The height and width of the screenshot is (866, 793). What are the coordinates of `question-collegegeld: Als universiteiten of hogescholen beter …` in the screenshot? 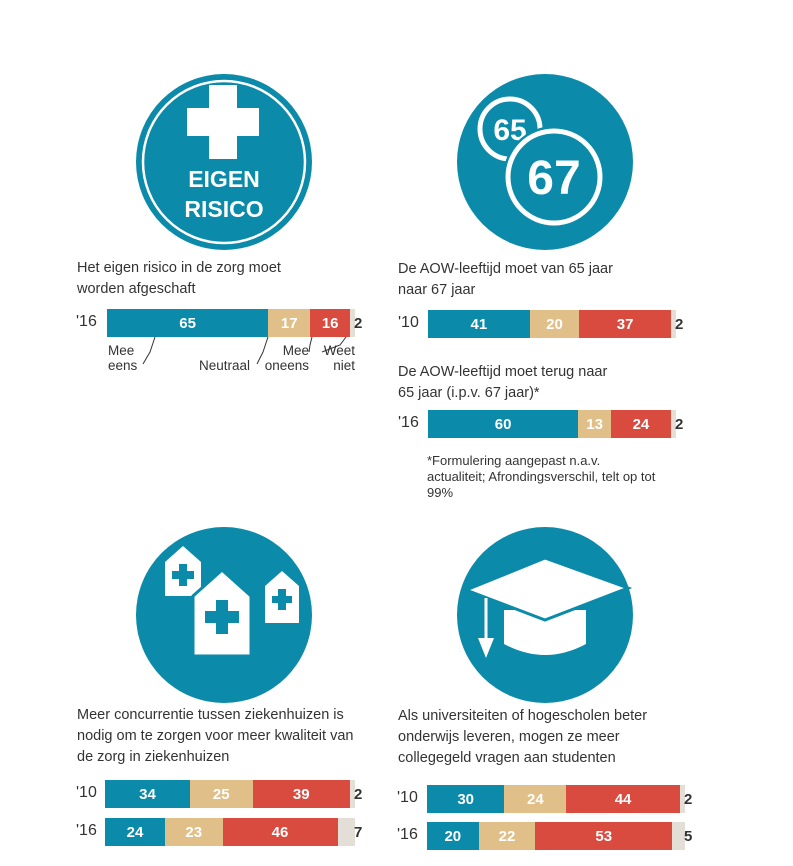 It's located at (523, 737).